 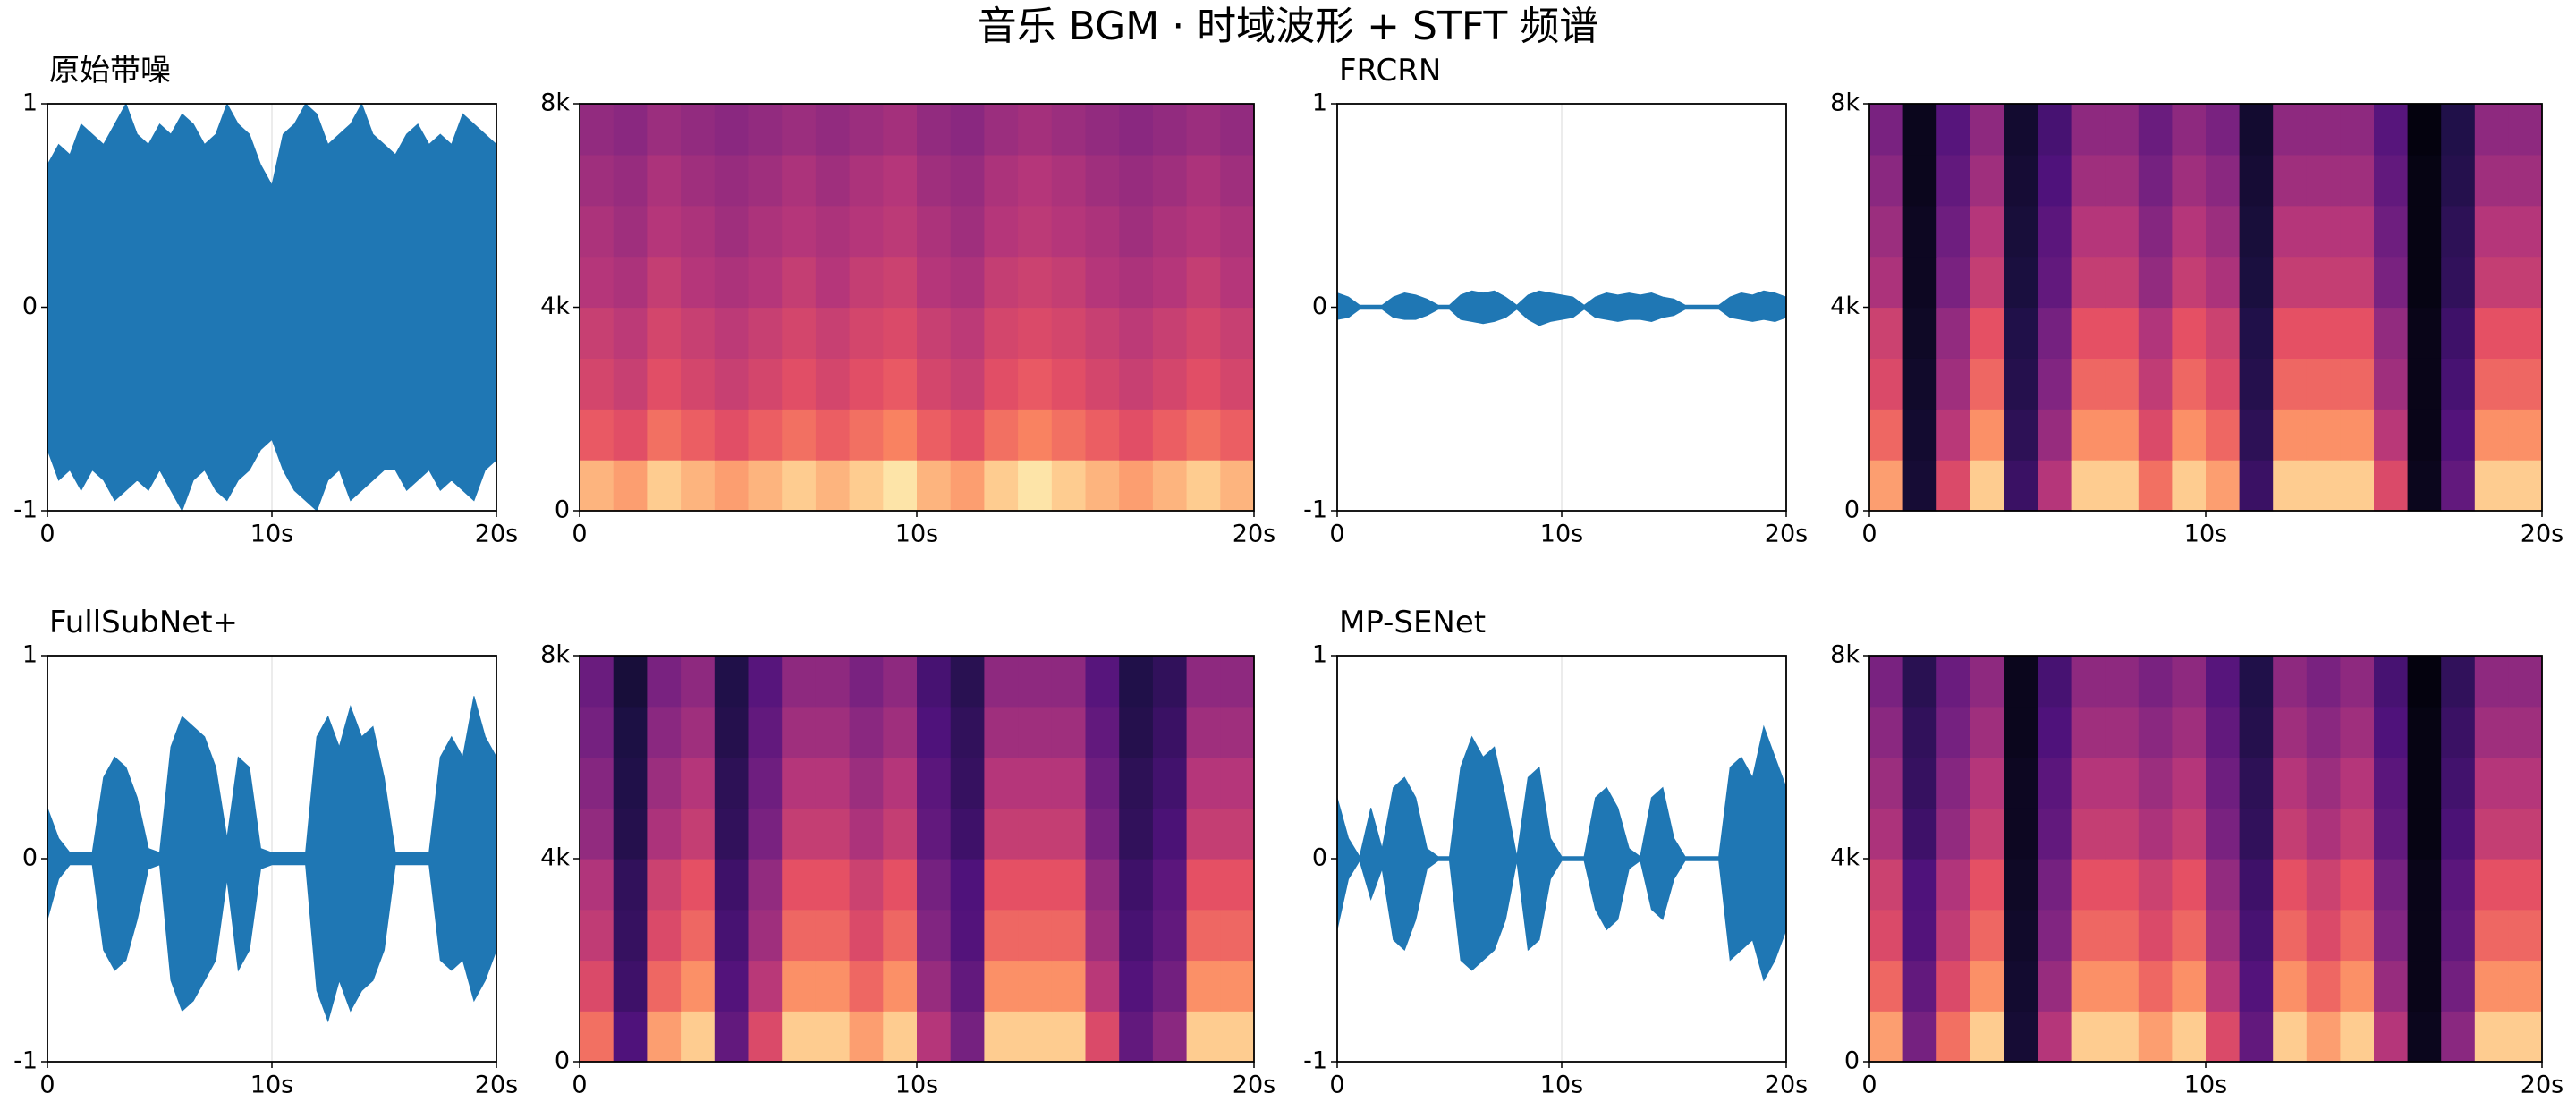 I want to click on subplot: FullSubNet+0 10s 20s-101, so click(x=265, y=852).